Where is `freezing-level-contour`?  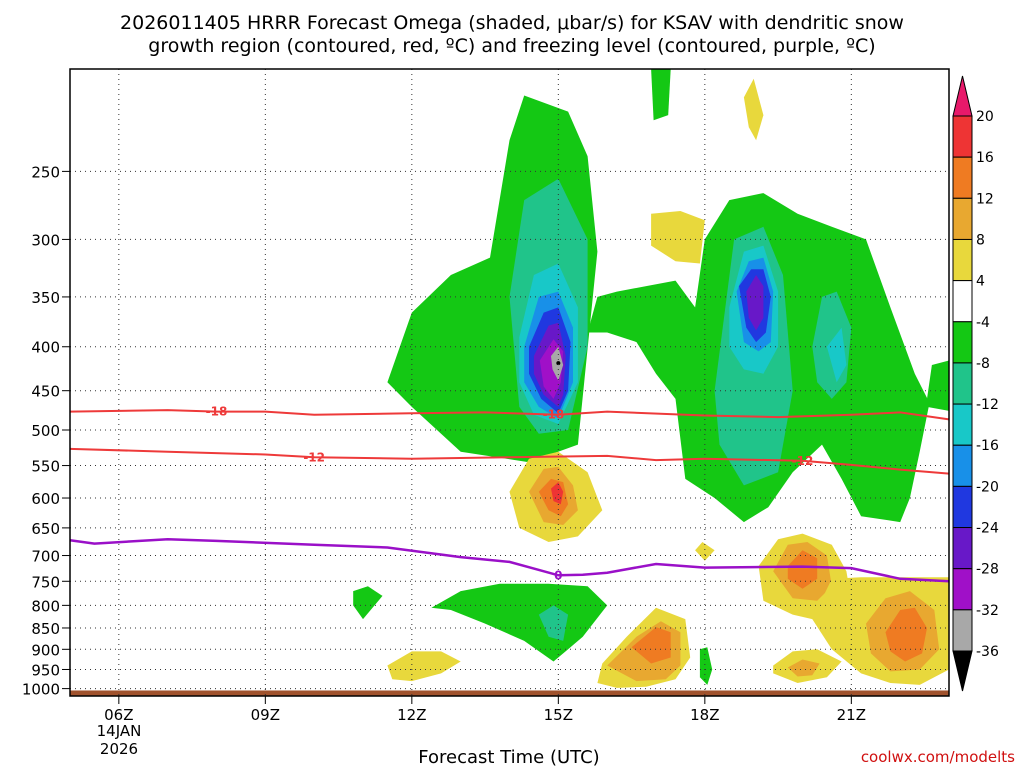
freezing-level-contour is located at coordinates (509, 560).